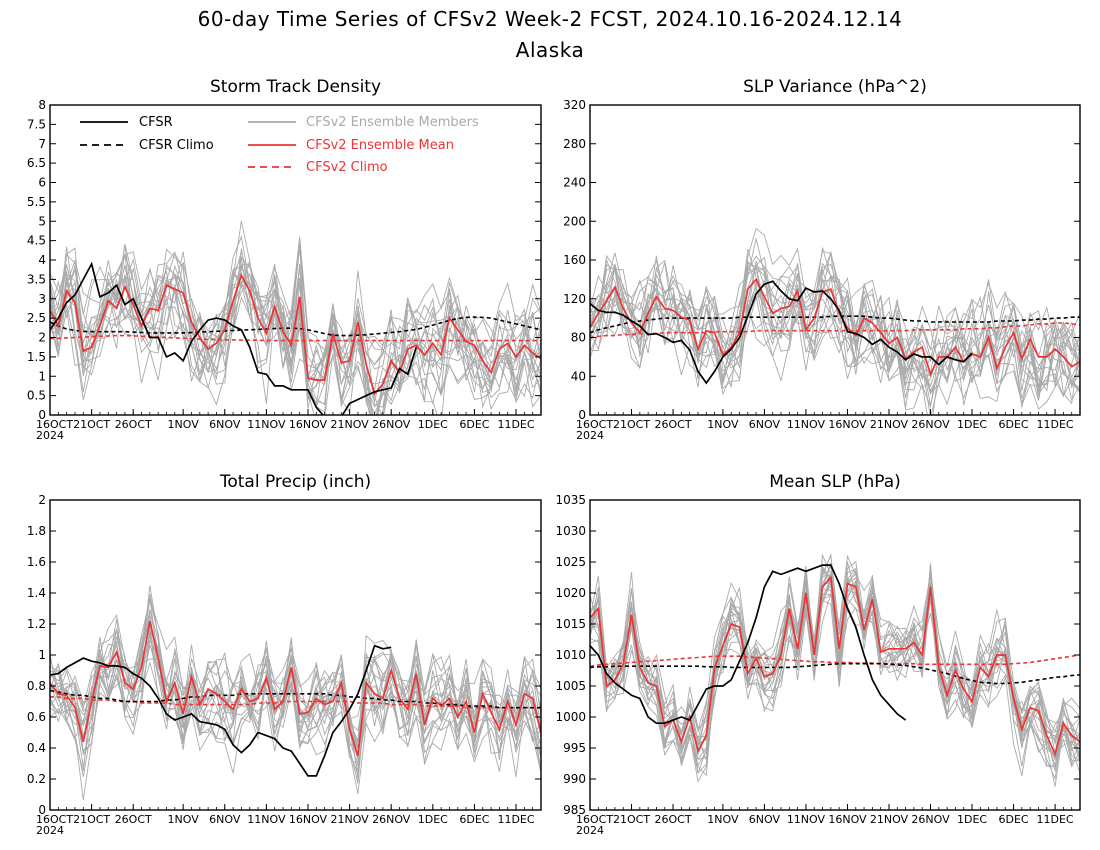 The width and height of the screenshot is (1100, 850). I want to click on slp-variance-cfsr-line, so click(781, 332).